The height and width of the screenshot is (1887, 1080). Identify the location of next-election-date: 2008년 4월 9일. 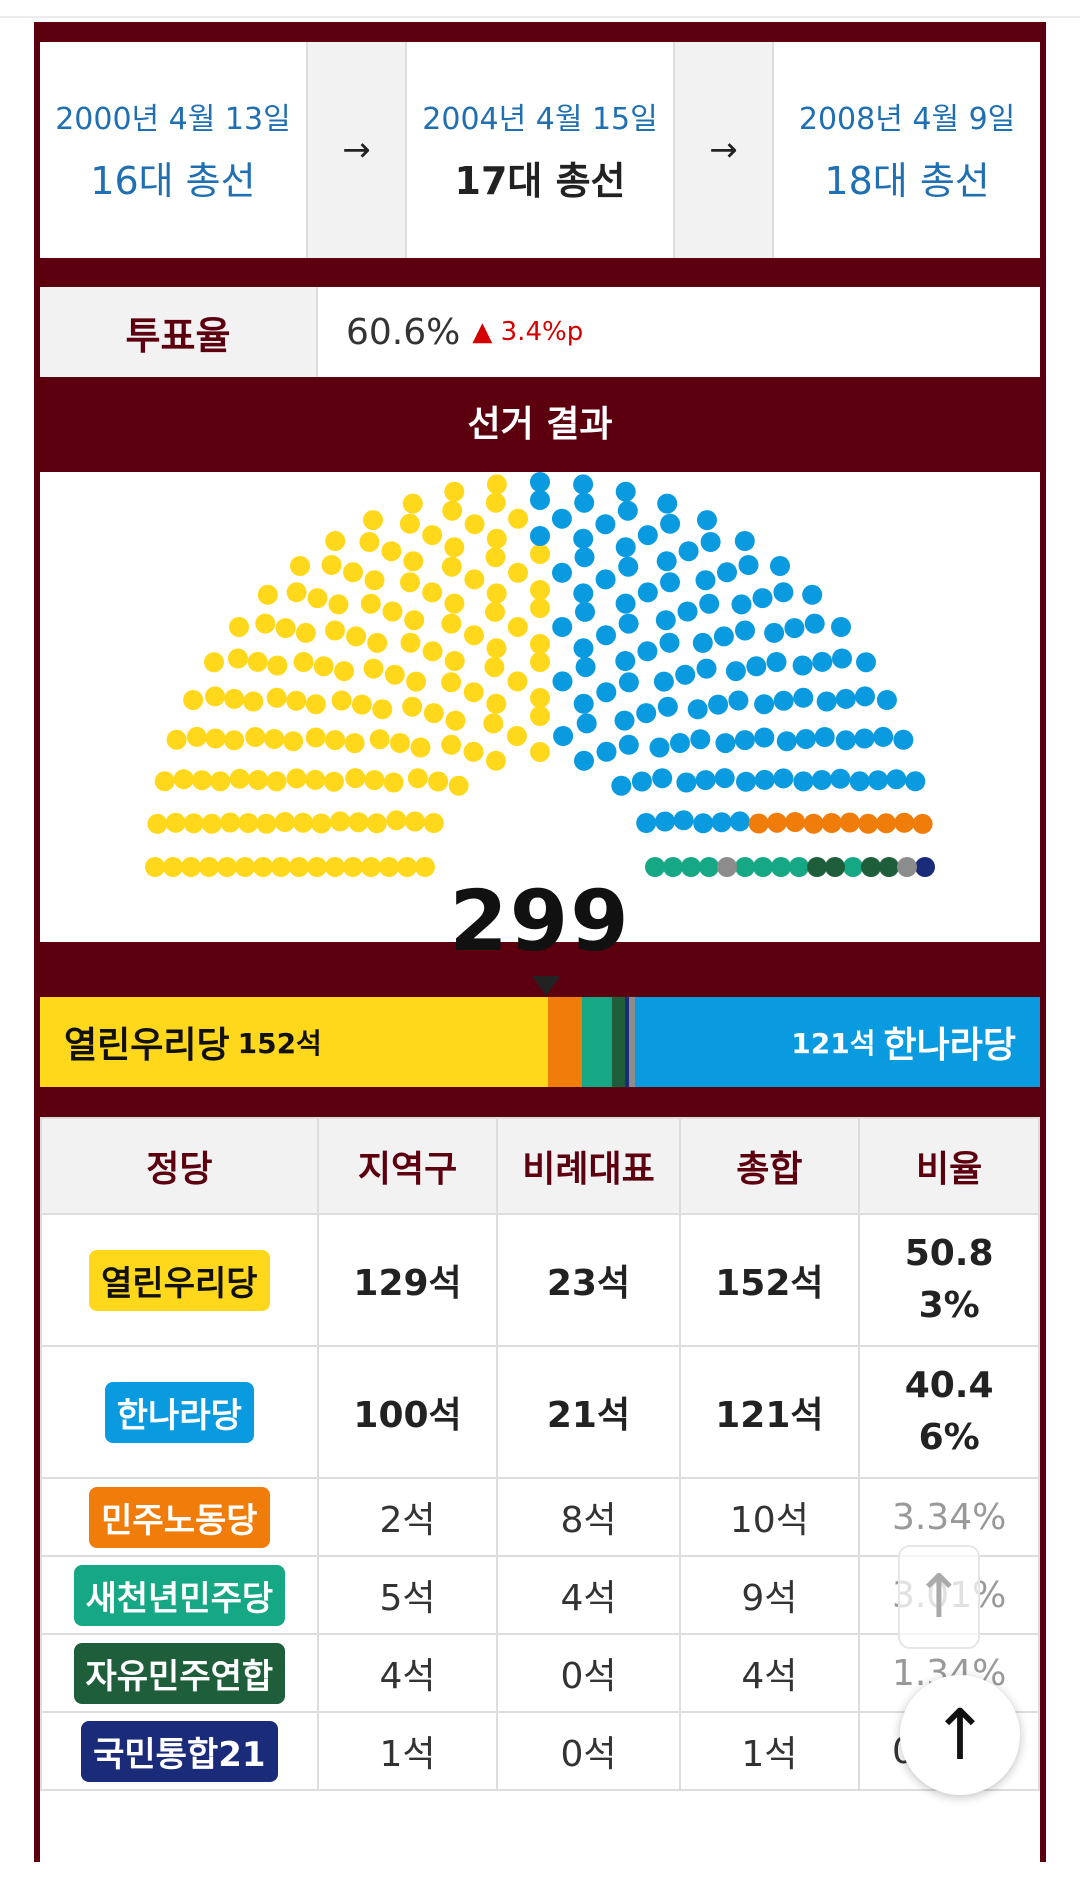
(907, 119).